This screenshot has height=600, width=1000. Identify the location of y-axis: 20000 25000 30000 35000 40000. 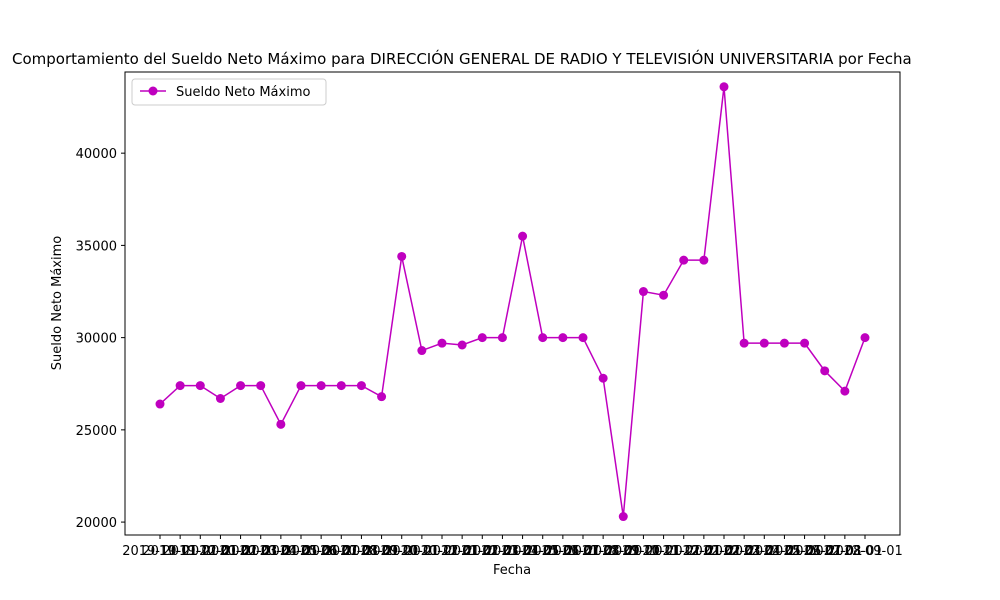
(100, 339).